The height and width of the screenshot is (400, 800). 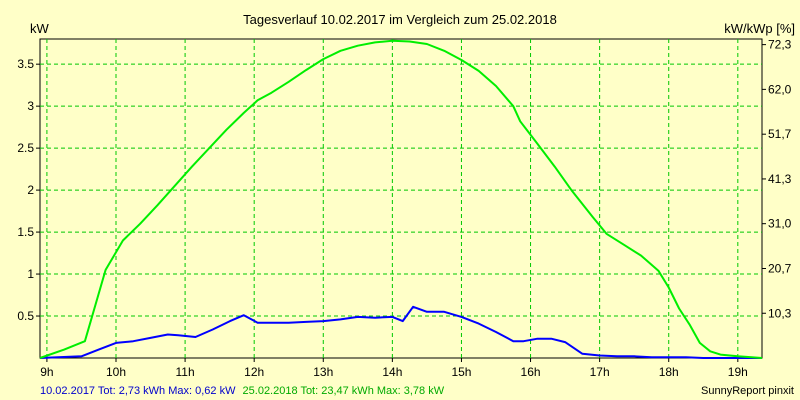 What do you see at coordinates (780, 269) in the screenshot?
I see `y2-tick-label: 20,7` at bounding box center [780, 269].